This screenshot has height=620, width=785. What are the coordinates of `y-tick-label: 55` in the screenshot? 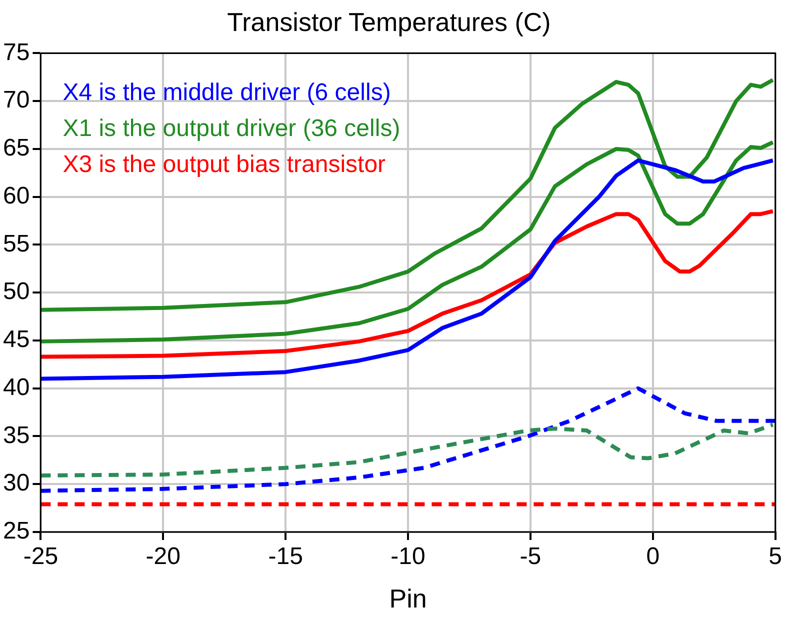 It's located at (16, 244).